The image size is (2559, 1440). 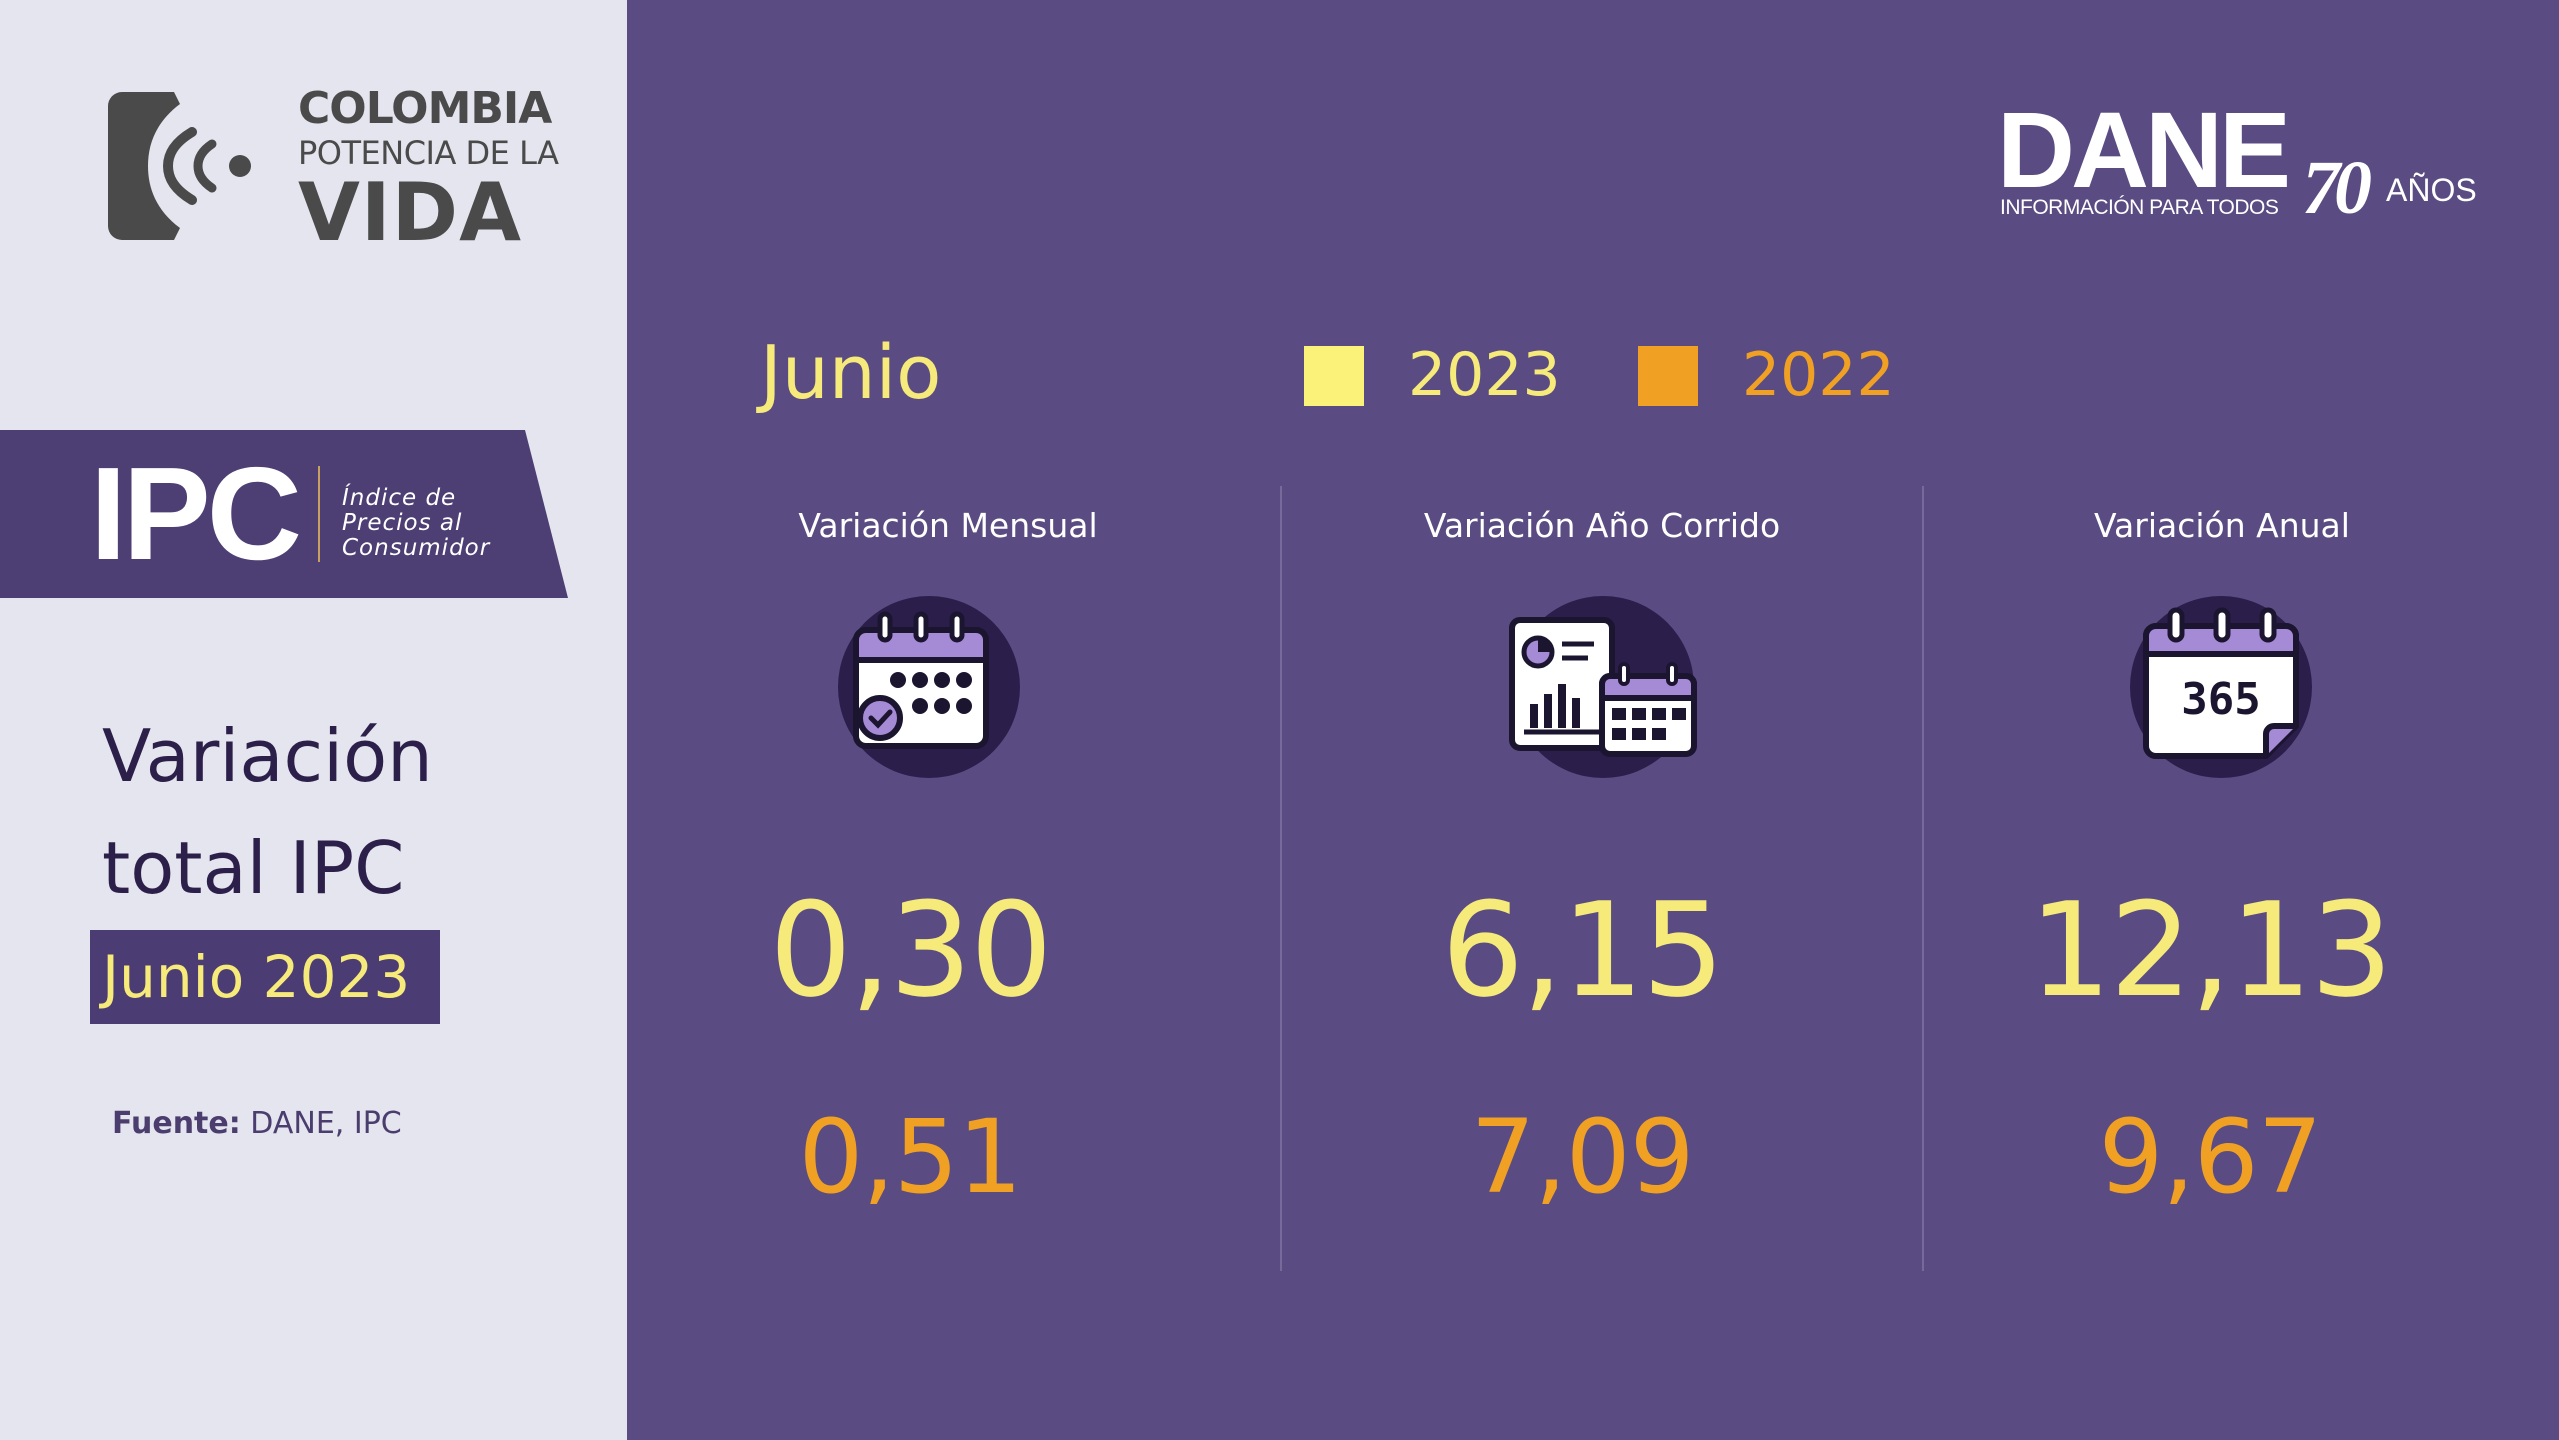 What do you see at coordinates (2431, 190) in the screenshot?
I see `dane-anniversary-word: AÑOS` at bounding box center [2431, 190].